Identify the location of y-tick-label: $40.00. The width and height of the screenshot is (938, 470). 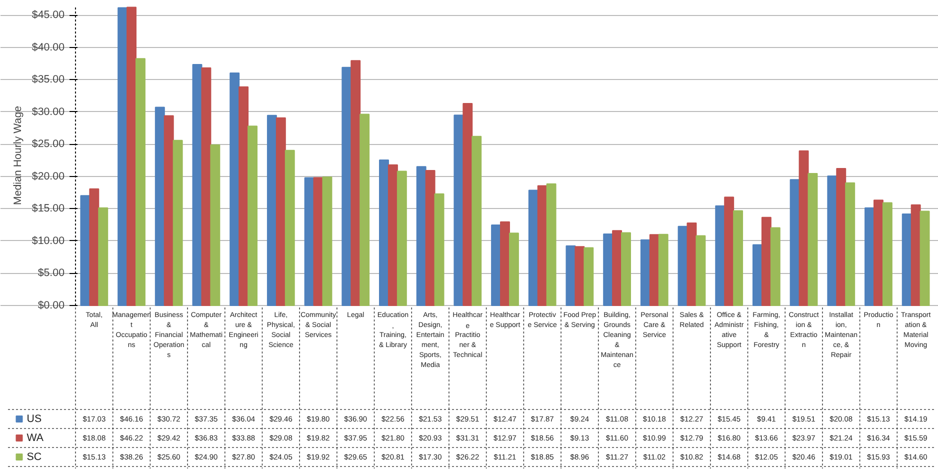
(48, 47).